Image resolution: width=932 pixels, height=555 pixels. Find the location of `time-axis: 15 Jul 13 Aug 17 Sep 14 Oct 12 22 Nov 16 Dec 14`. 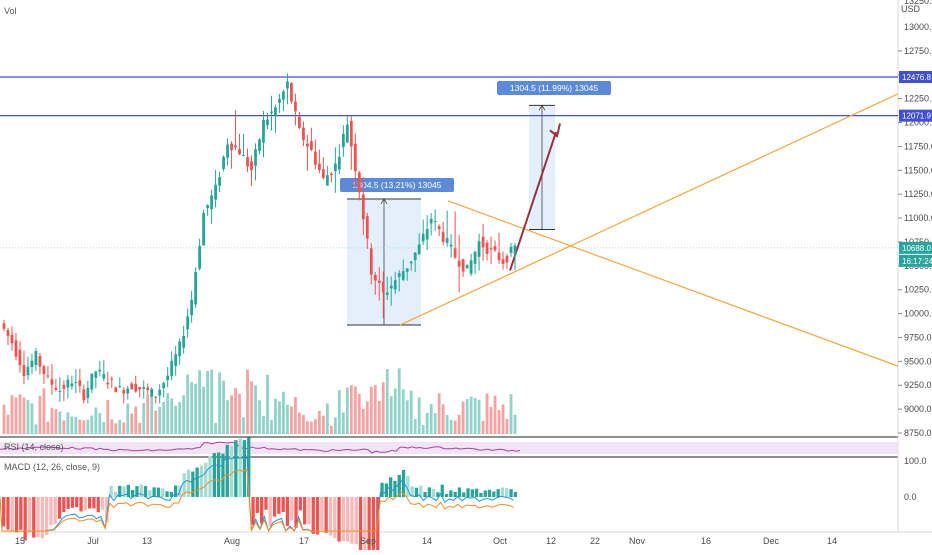

time-axis: 15 Jul 13 Aug 17 Sep 14 Oct 12 22 Nov 16 Dec 14 is located at coordinates (426, 541).